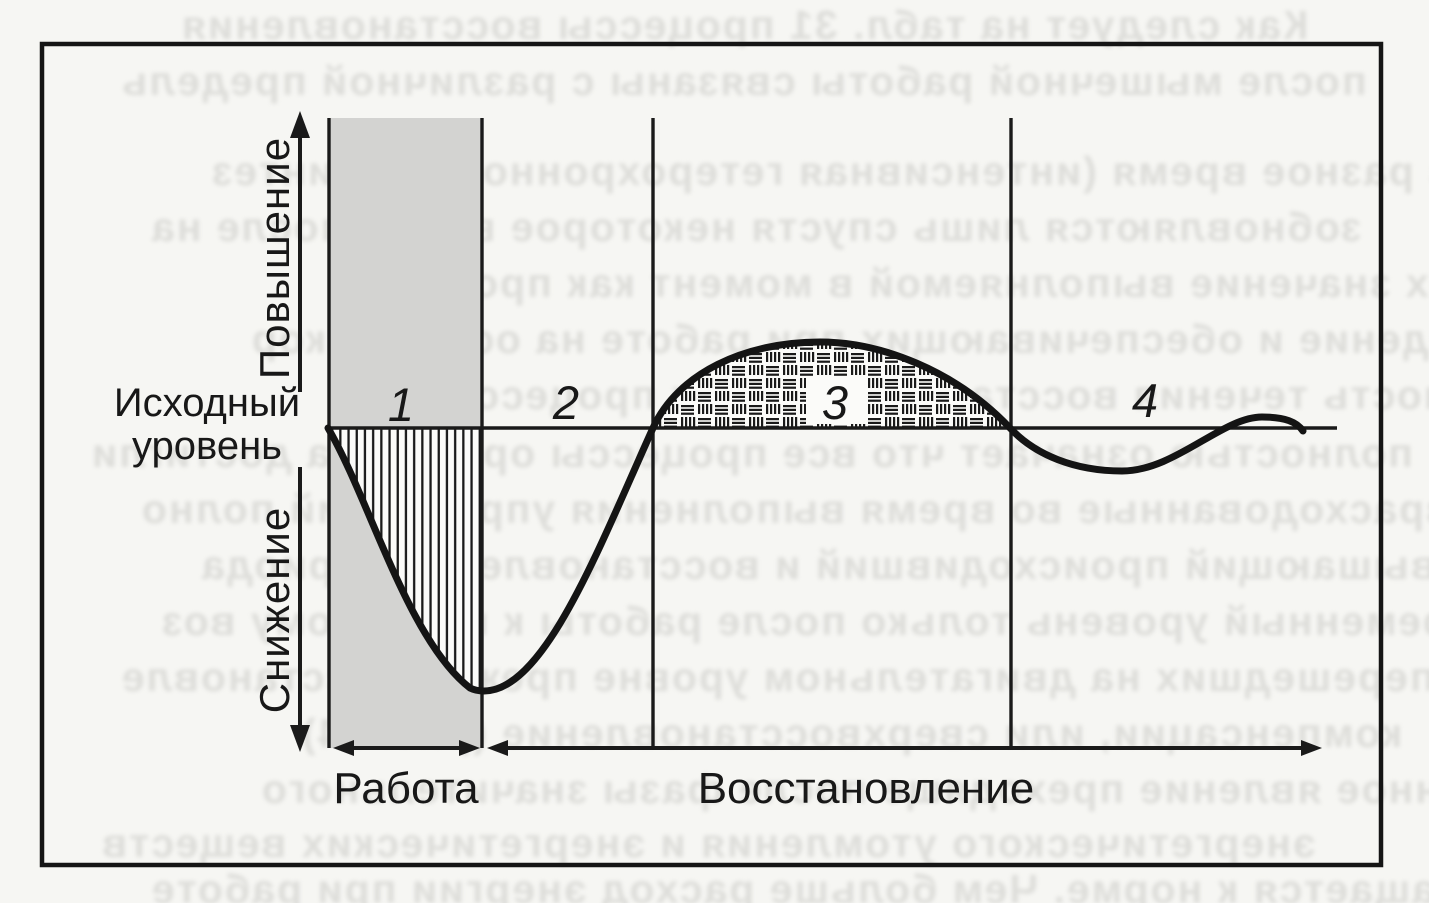  I want to click on recovery-phase-arrow, so click(904, 748).